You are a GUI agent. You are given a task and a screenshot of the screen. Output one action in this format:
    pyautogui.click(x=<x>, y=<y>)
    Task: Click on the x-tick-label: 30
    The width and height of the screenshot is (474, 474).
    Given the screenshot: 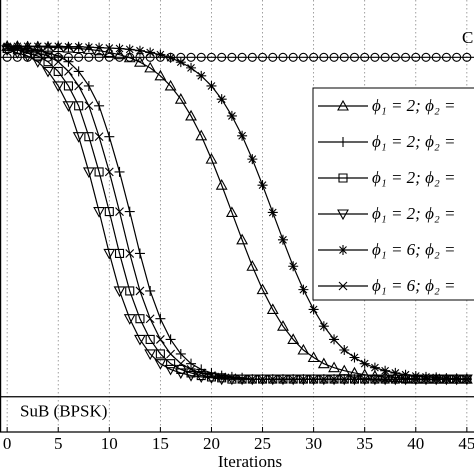 What is the action you would take?
    pyautogui.click(x=313, y=443)
    